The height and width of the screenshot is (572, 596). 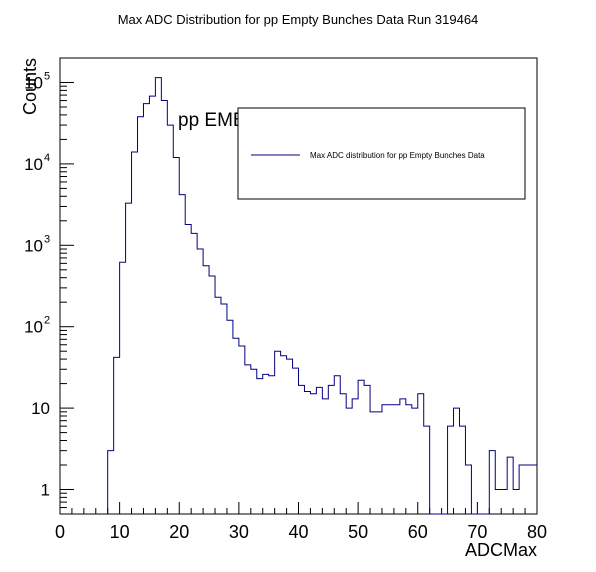 I want to click on x-tick-label: 0, so click(x=60, y=532).